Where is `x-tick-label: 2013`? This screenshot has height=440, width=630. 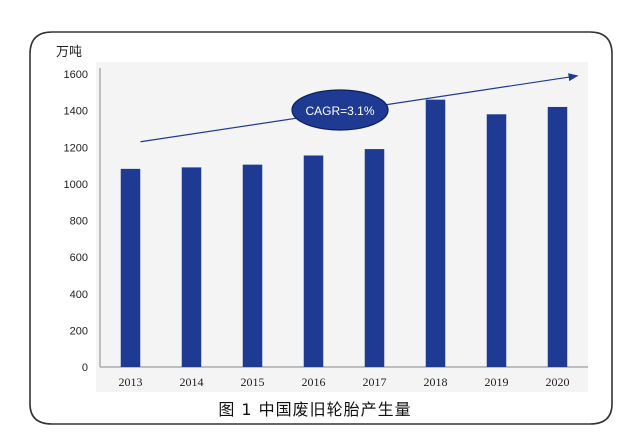
x-tick-label: 2013 is located at coordinates (131, 382).